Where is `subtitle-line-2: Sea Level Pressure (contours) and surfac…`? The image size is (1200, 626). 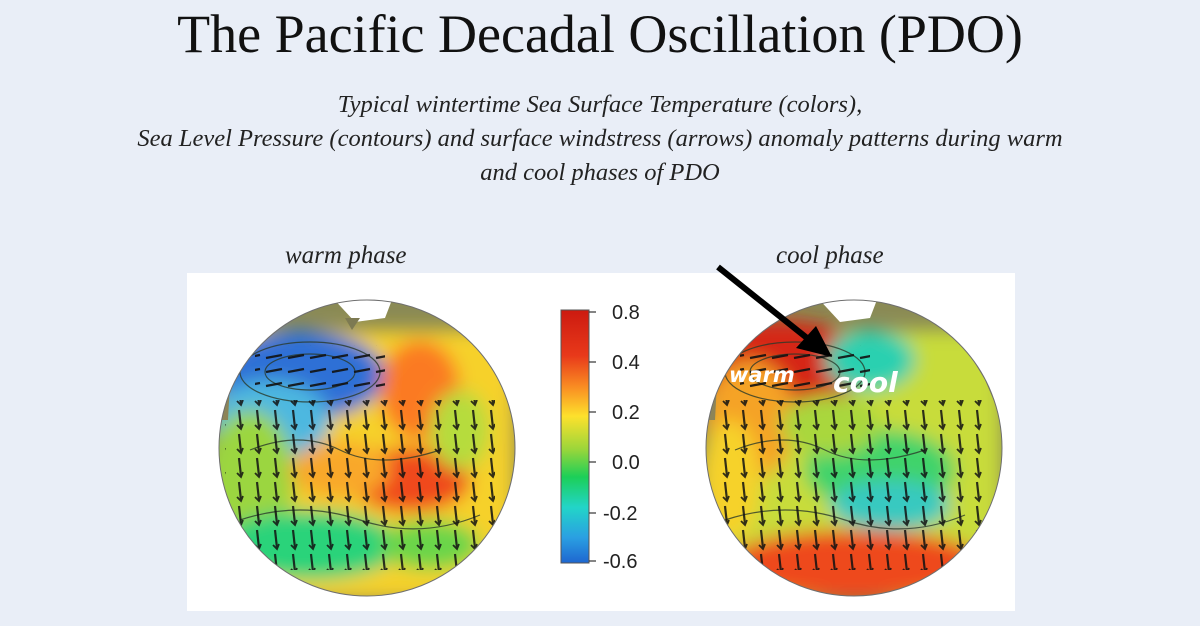 subtitle-line-2: Sea Level Pressure (contours) and surfac… is located at coordinates (600, 138).